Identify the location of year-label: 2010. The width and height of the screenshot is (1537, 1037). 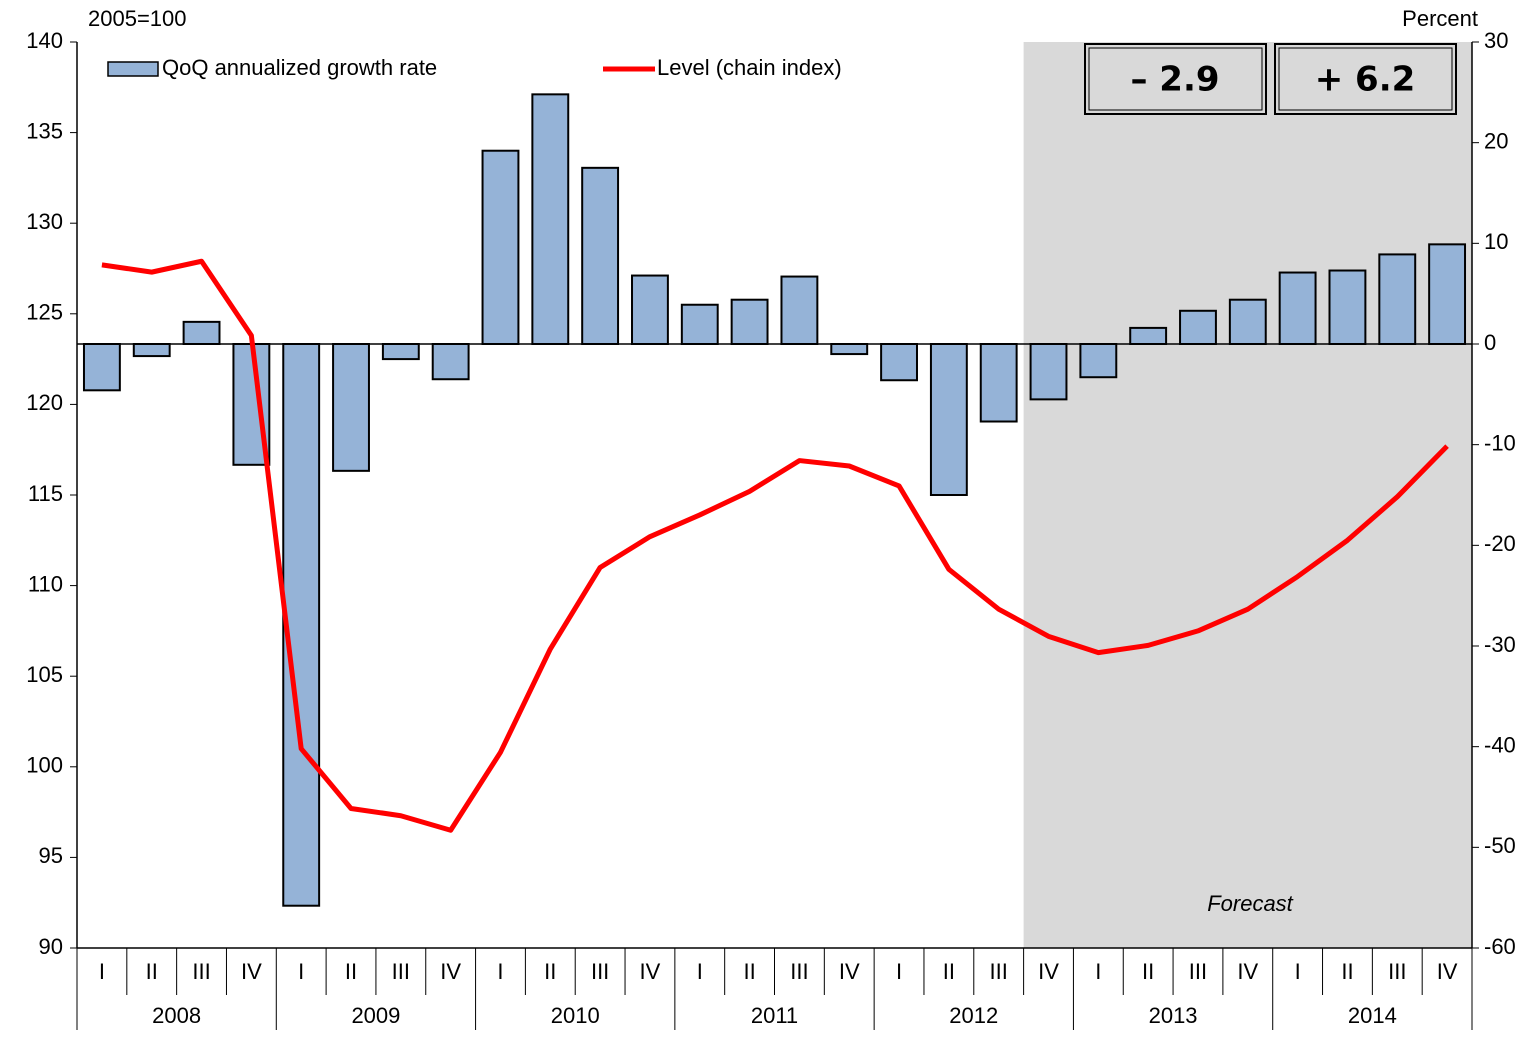
(575, 1015).